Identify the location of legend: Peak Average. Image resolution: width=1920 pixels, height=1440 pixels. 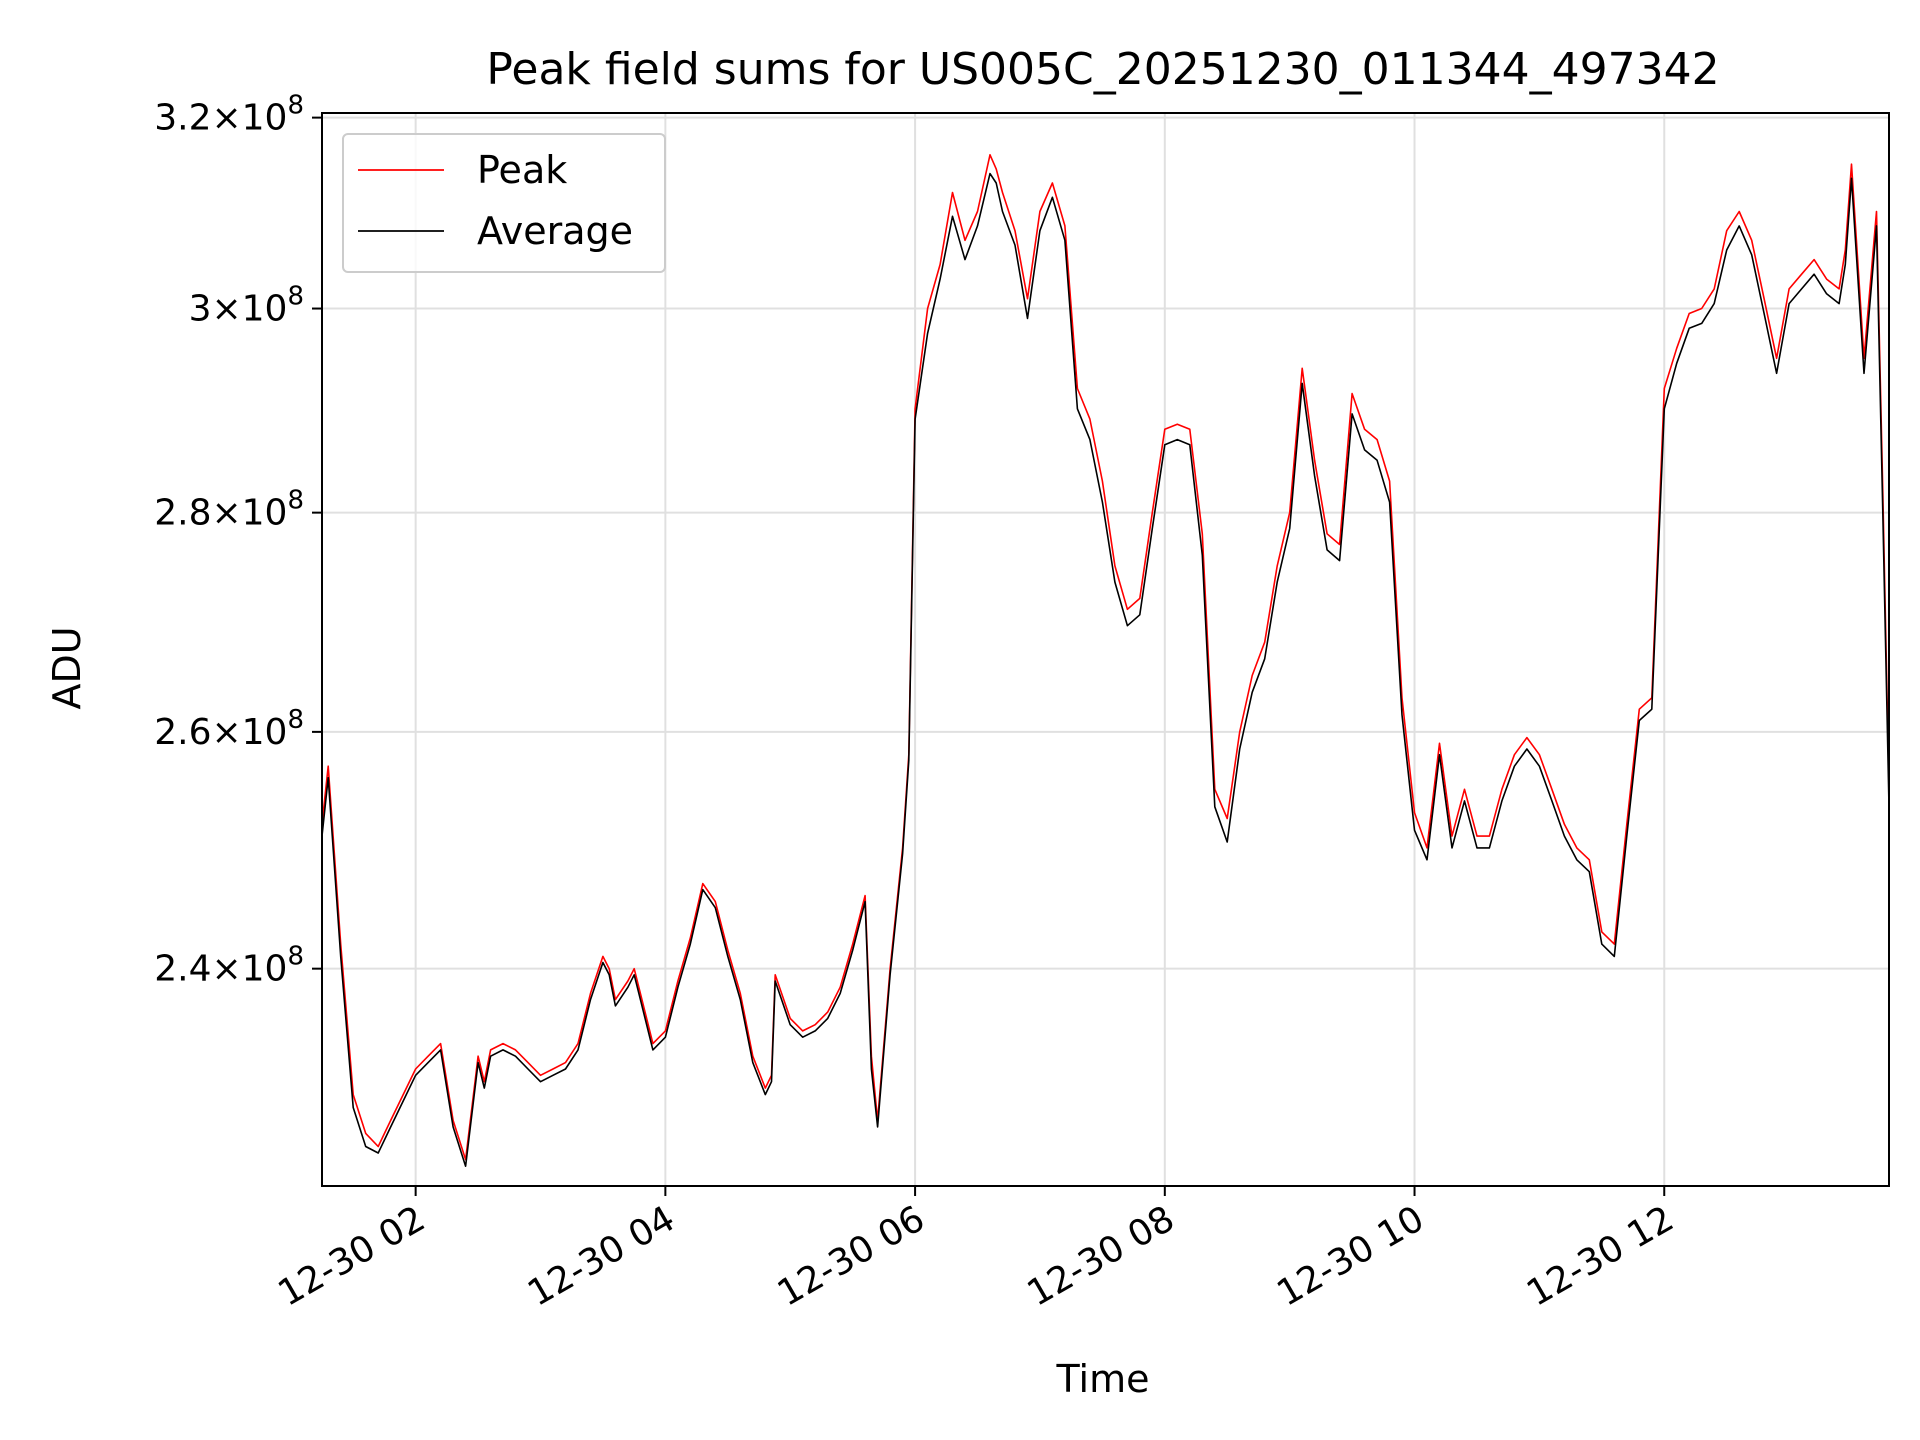
(504, 203).